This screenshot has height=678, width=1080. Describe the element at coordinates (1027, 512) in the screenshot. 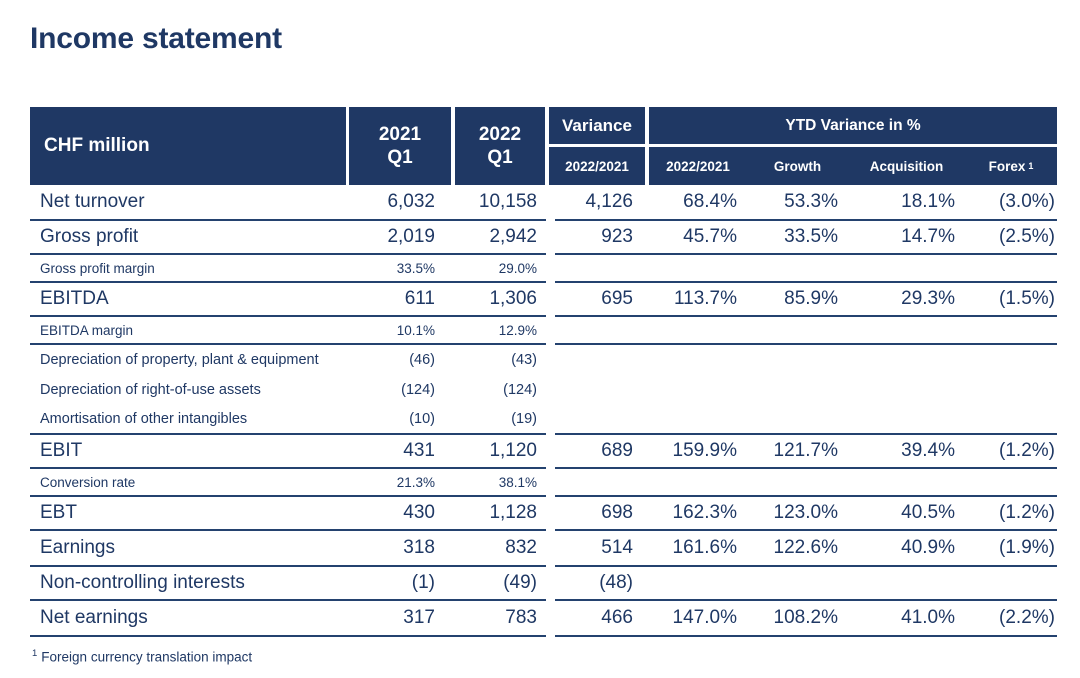

I see `value-forex: (1.2%)` at that location.